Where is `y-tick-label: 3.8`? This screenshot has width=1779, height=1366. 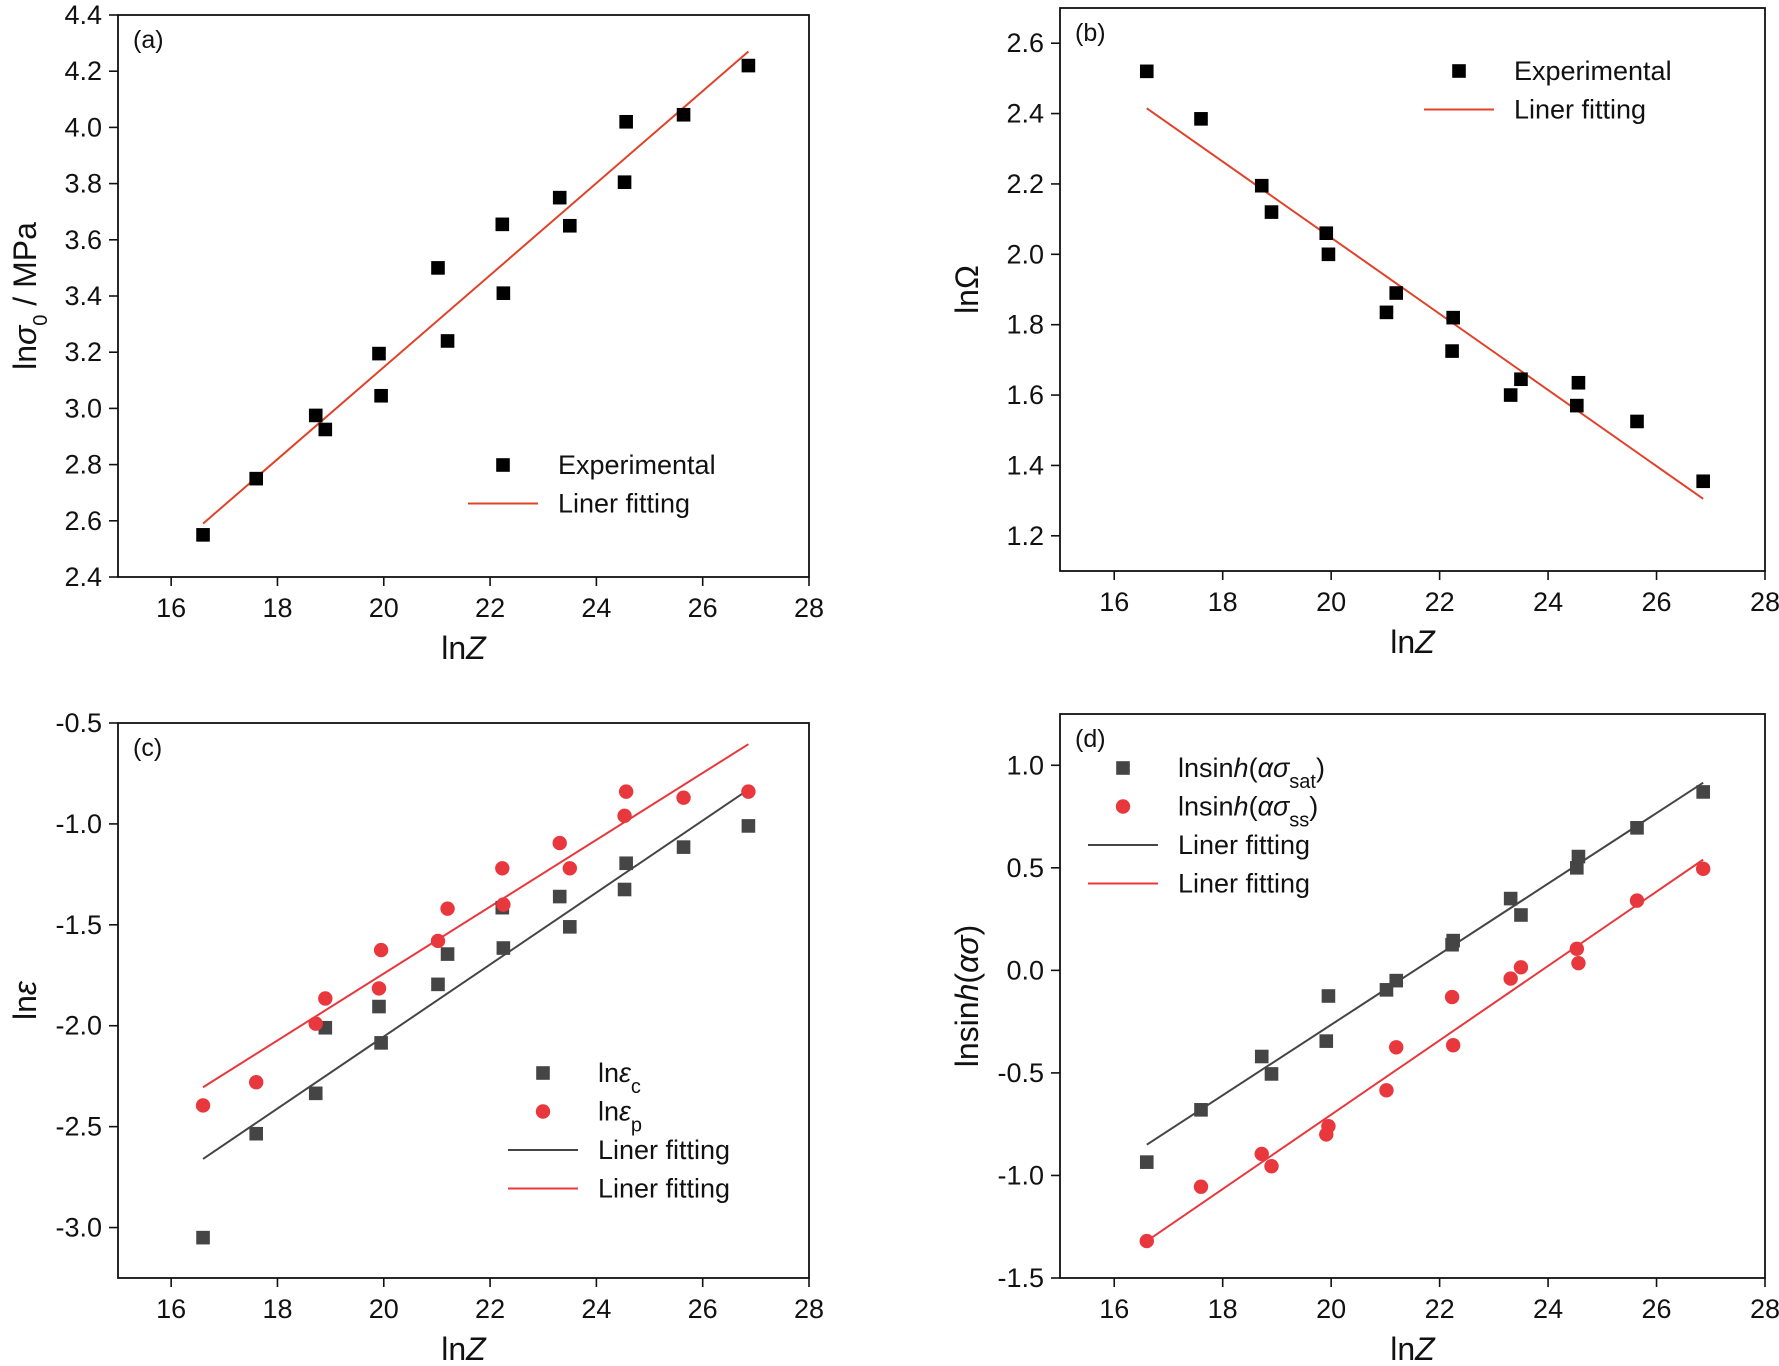
y-tick-label: 3.8 is located at coordinates (83, 184).